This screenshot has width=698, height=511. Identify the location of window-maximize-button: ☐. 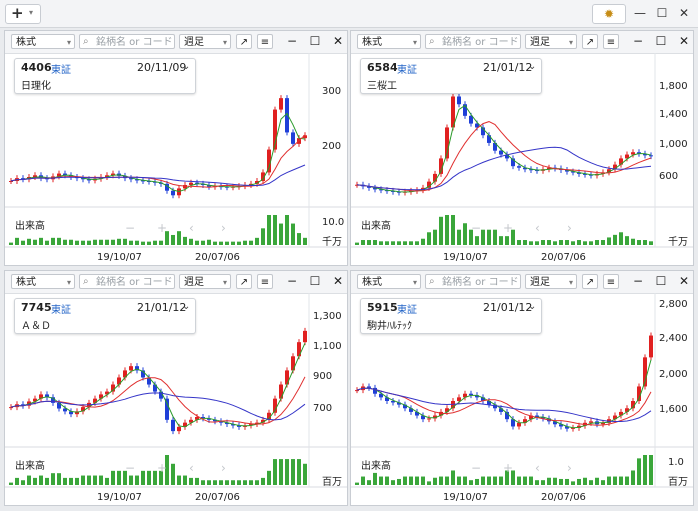
(662, 13).